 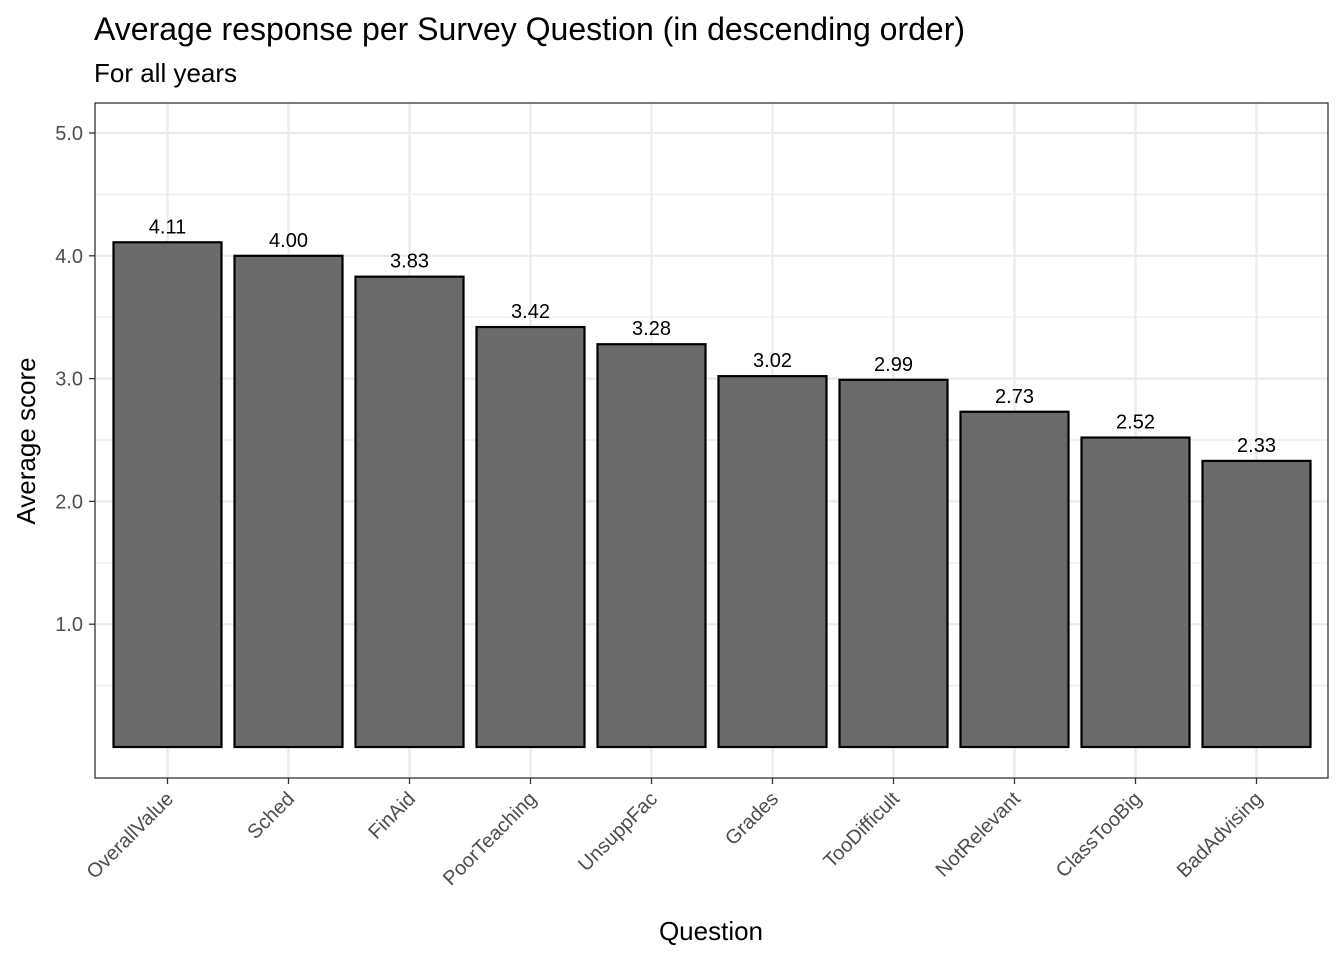 I want to click on y-axis: 1.0 2.0 3.0 4.0 5.0, so click(x=75, y=379).